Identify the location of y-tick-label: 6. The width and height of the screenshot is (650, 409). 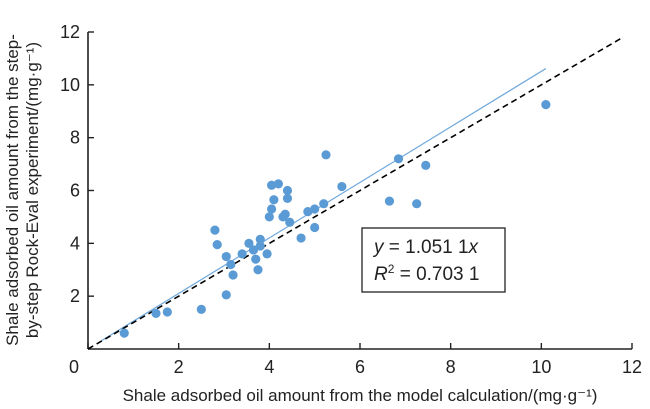
(75, 191).